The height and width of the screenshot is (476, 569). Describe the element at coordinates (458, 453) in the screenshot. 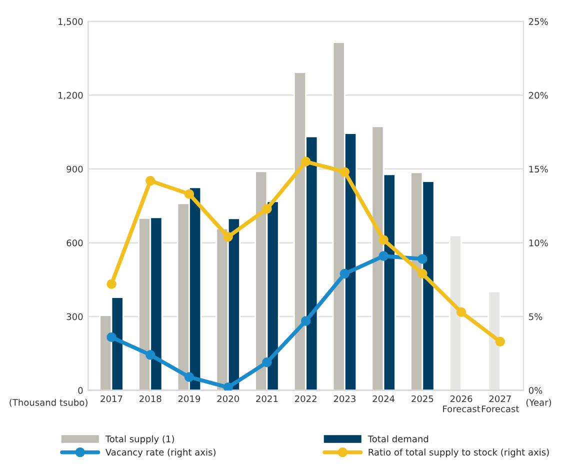

I see `legend-label: Ratio of total supply to stock (right axis)` at that location.